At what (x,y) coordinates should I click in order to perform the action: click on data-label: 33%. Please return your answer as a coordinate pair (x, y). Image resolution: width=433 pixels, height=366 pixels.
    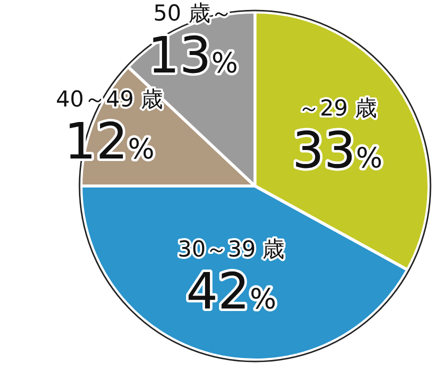
    Looking at the image, I should click on (337, 150).